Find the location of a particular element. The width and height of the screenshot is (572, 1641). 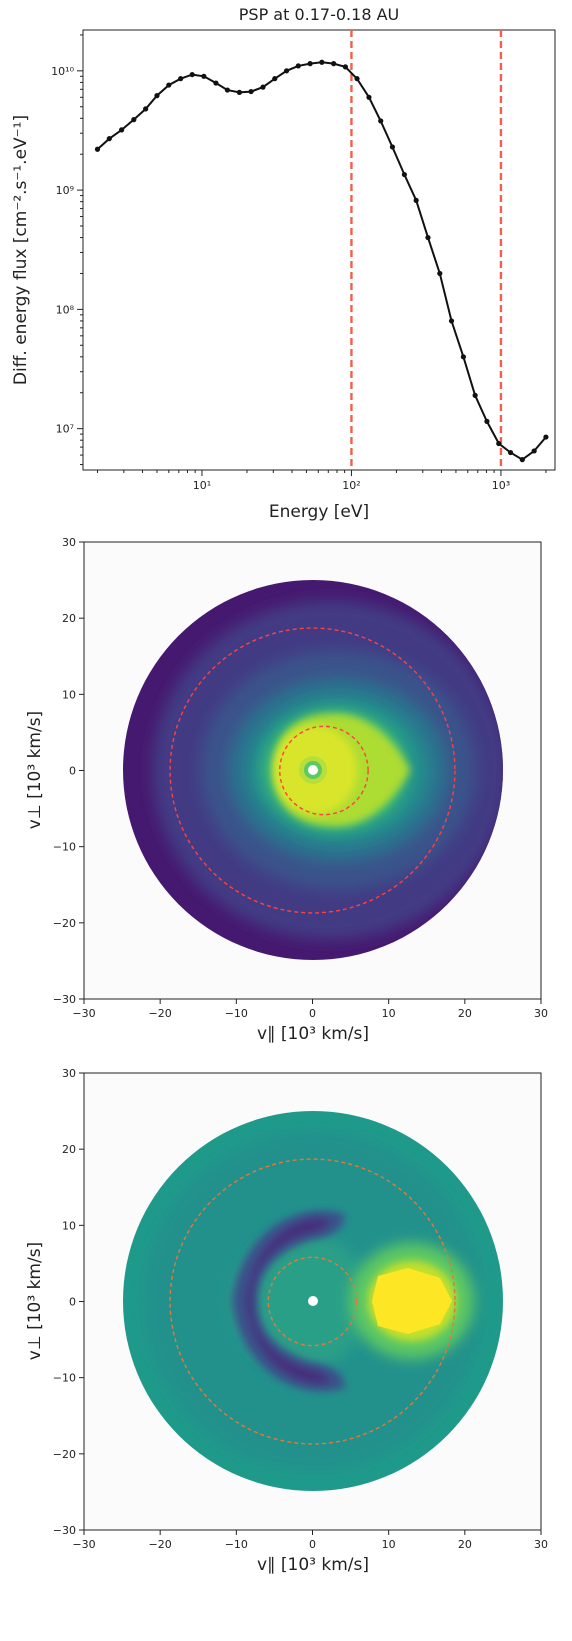

y-tick-label-3: 10¹⁰ is located at coordinates (62, 71).